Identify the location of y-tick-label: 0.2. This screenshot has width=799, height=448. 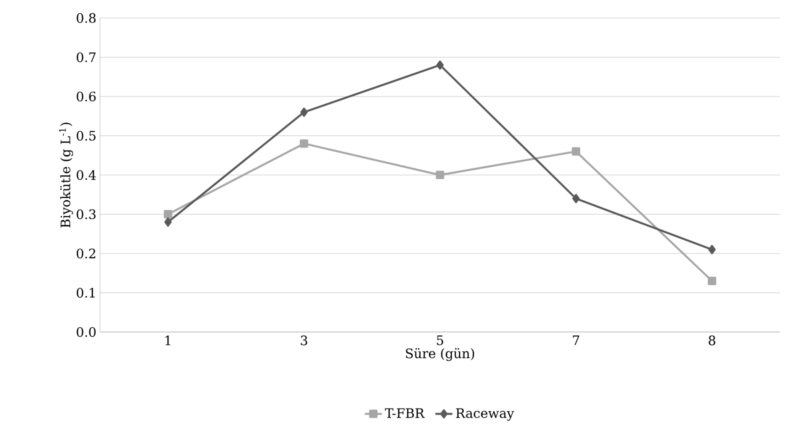
(86, 253).